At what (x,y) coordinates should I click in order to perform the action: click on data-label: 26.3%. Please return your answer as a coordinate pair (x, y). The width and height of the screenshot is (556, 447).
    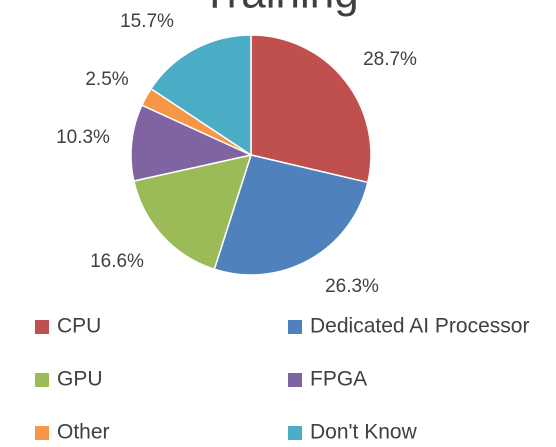
    Looking at the image, I should click on (352, 286).